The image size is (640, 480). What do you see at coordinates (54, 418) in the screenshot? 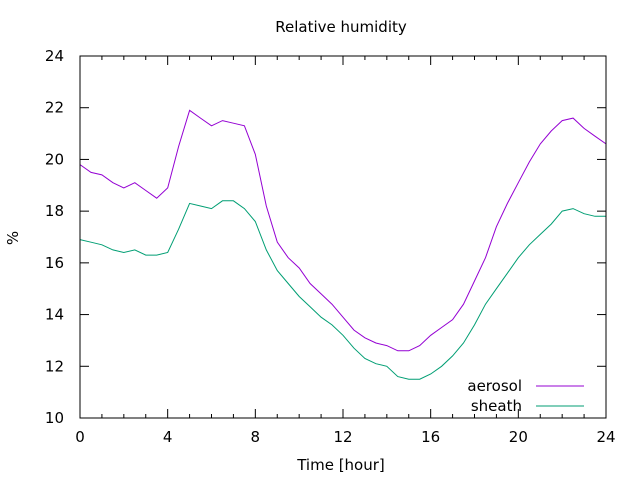
I see `y-tick-label: 10` at bounding box center [54, 418].